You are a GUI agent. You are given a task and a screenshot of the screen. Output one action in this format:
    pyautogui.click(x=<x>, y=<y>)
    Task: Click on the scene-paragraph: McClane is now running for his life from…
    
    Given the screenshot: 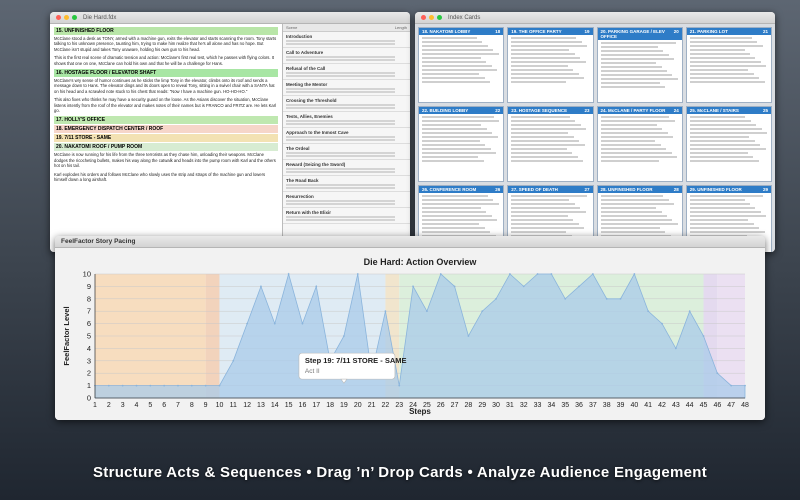 What is the action you would take?
    pyautogui.click(x=165, y=160)
    